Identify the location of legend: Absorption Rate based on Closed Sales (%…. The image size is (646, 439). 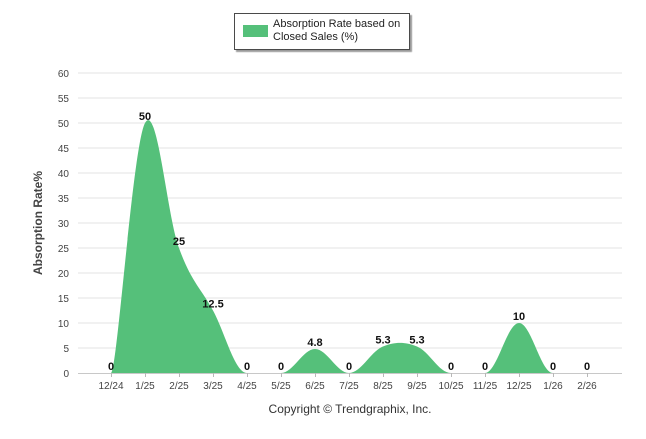
(322, 31).